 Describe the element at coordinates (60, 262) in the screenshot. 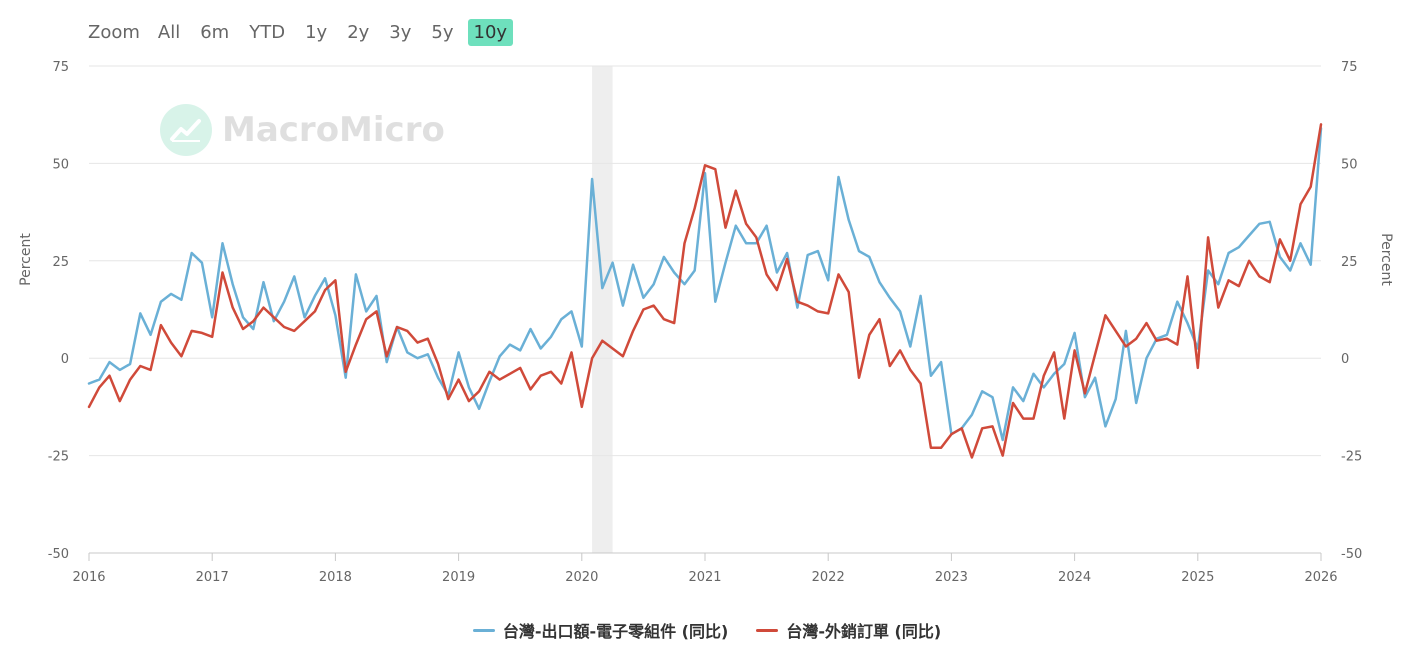

I see `y-tick-label-left: 25` at that location.